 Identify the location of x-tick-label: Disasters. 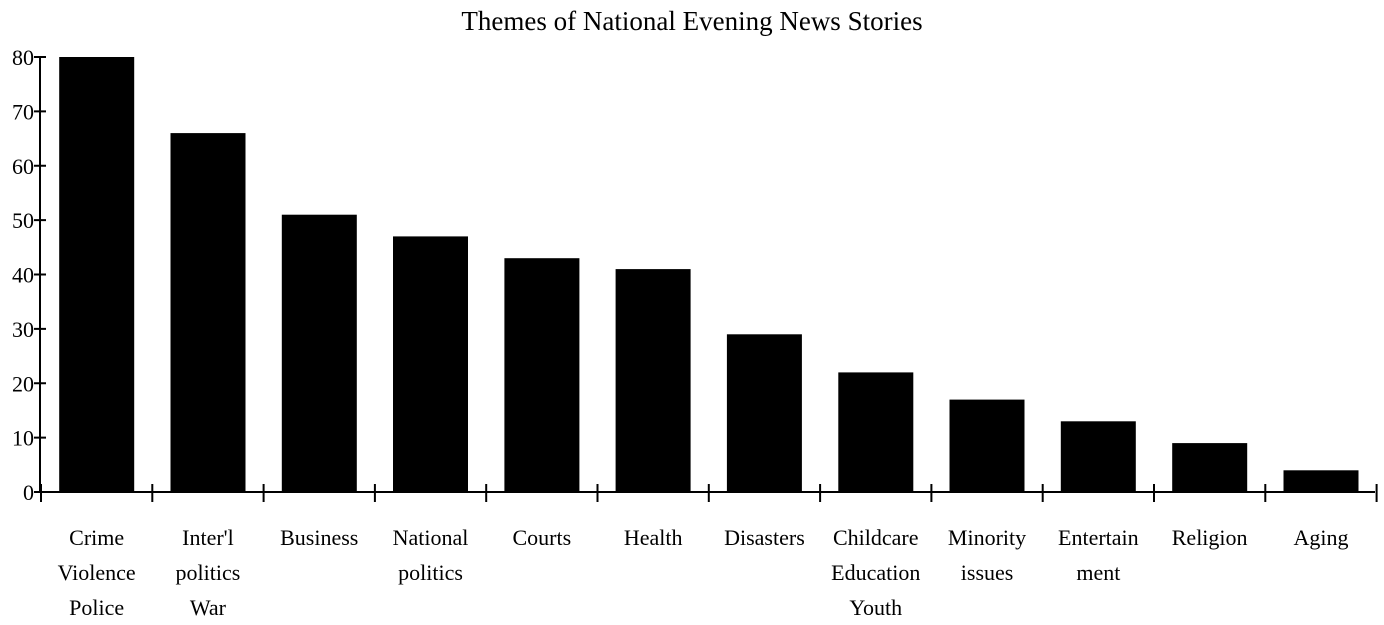
(764, 537).